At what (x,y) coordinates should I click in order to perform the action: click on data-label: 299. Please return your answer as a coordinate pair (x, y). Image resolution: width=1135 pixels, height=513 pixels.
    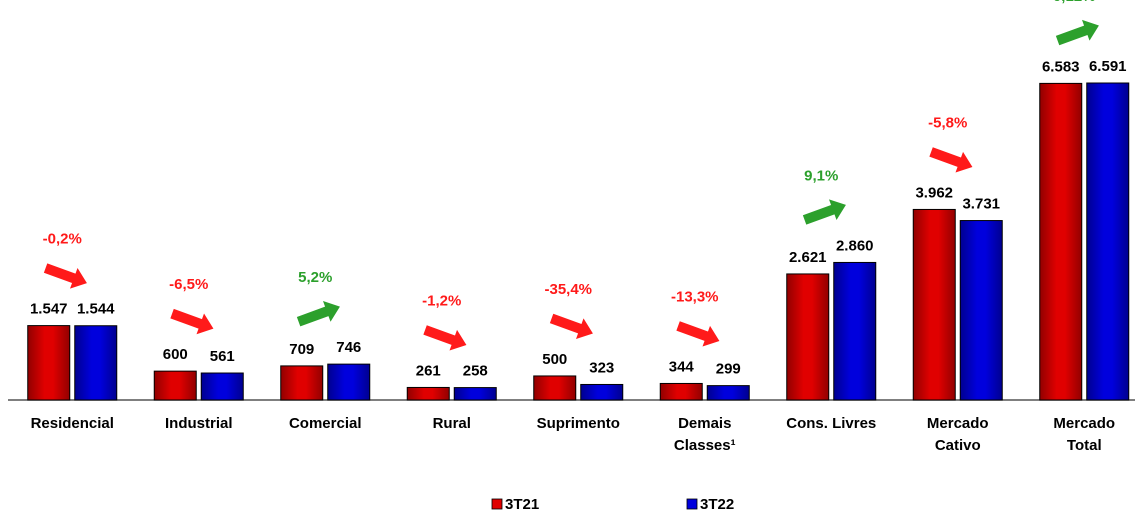
    Looking at the image, I should click on (728, 369).